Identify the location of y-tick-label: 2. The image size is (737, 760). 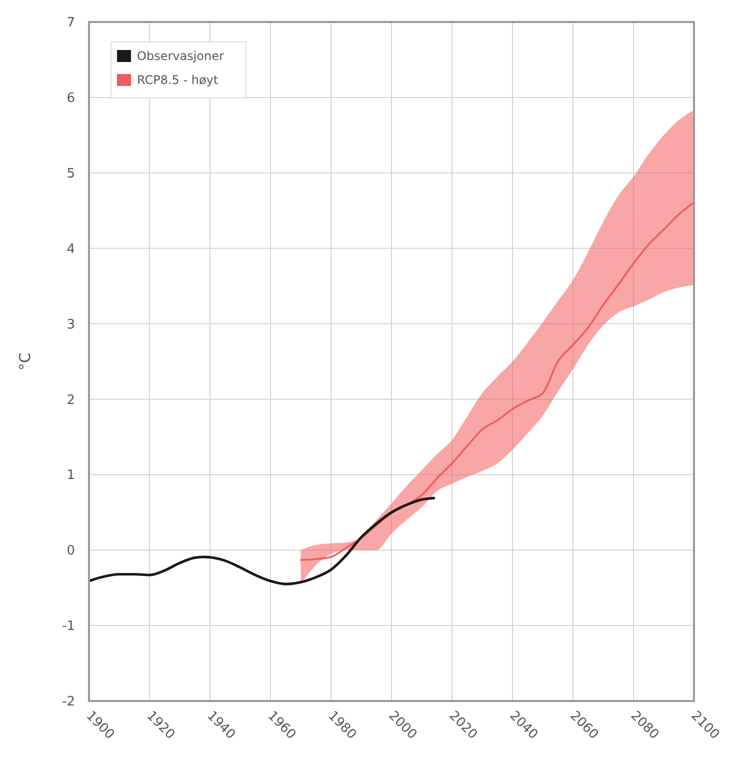
(70, 400).